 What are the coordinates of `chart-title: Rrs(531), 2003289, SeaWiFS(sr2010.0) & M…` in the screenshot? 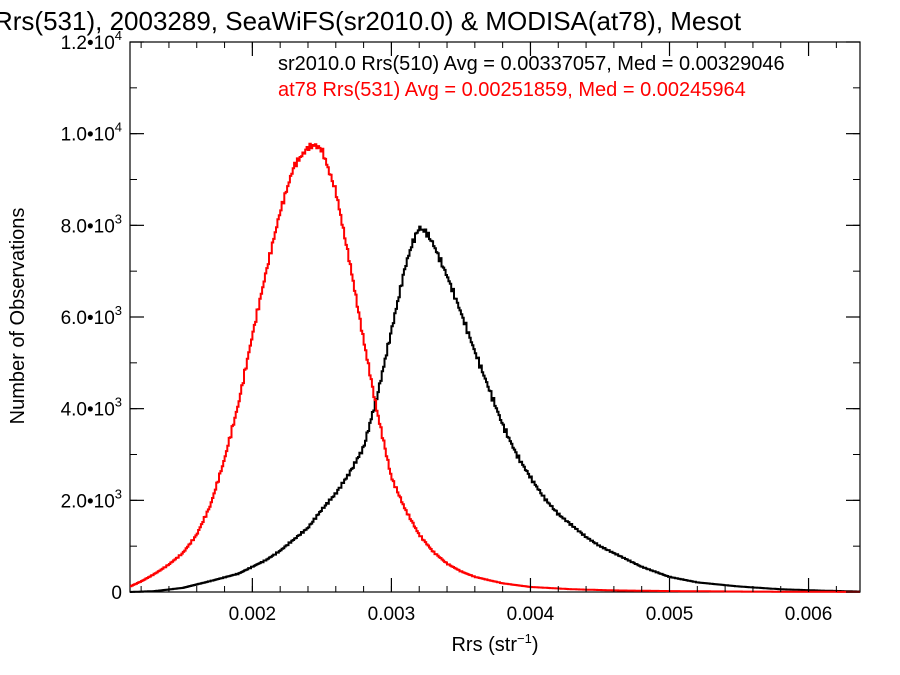 It's located at (371, 21).